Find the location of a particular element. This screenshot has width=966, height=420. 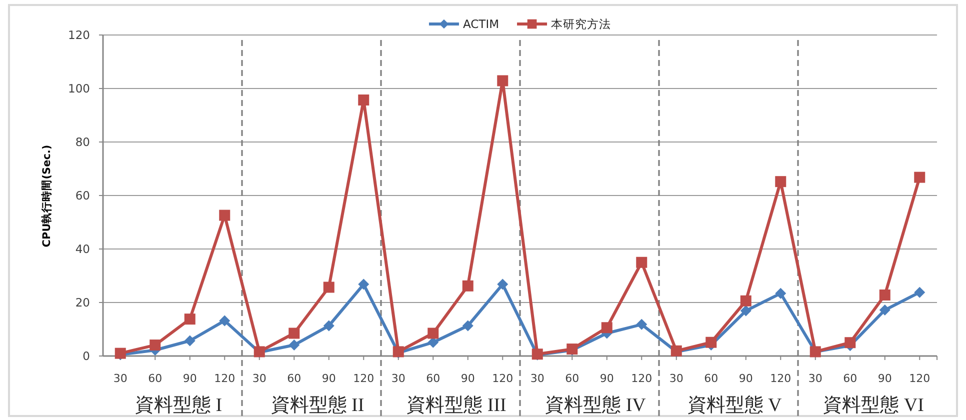

group-label: 資料型態 V is located at coordinates (734, 405).